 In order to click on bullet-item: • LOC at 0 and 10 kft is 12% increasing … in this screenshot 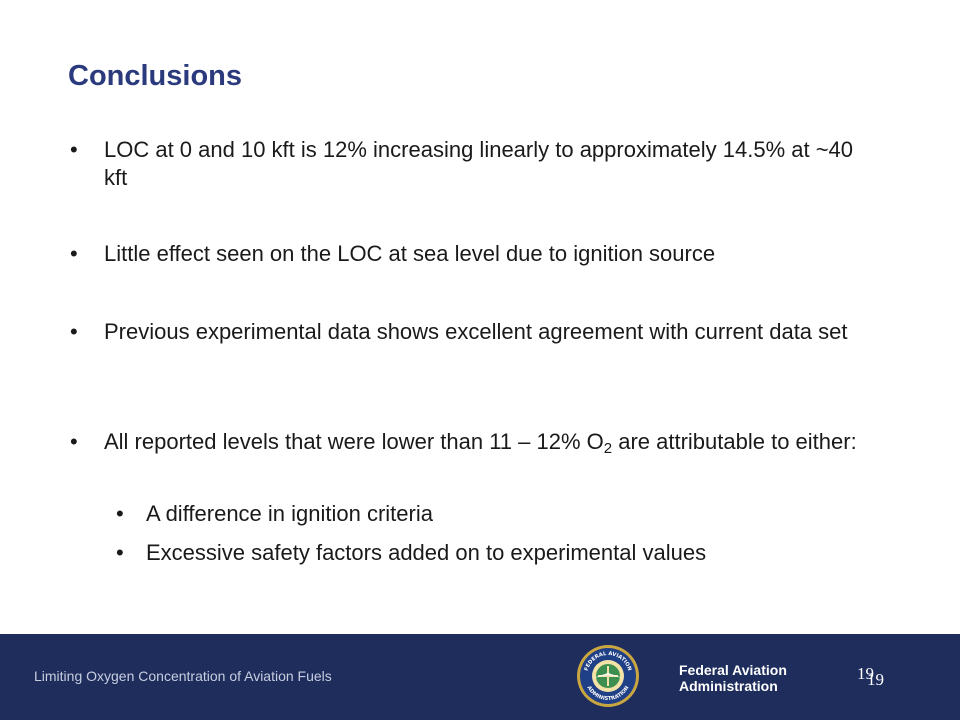, I will do `click(472, 164)`.